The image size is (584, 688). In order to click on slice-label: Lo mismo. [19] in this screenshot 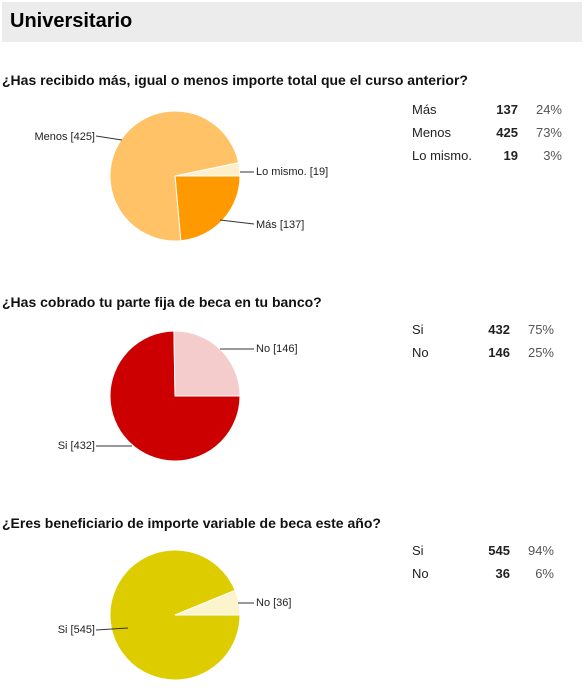, I will do `click(292, 172)`.